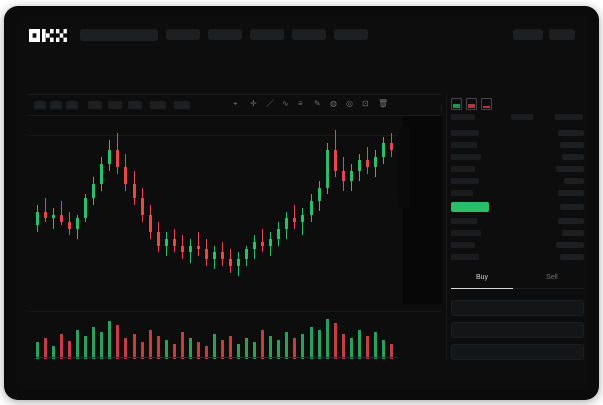 This screenshot has height=405, width=603. What do you see at coordinates (482, 277) in the screenshot?
I see `tab-buy: Buy` at bounding box center [482, 277].